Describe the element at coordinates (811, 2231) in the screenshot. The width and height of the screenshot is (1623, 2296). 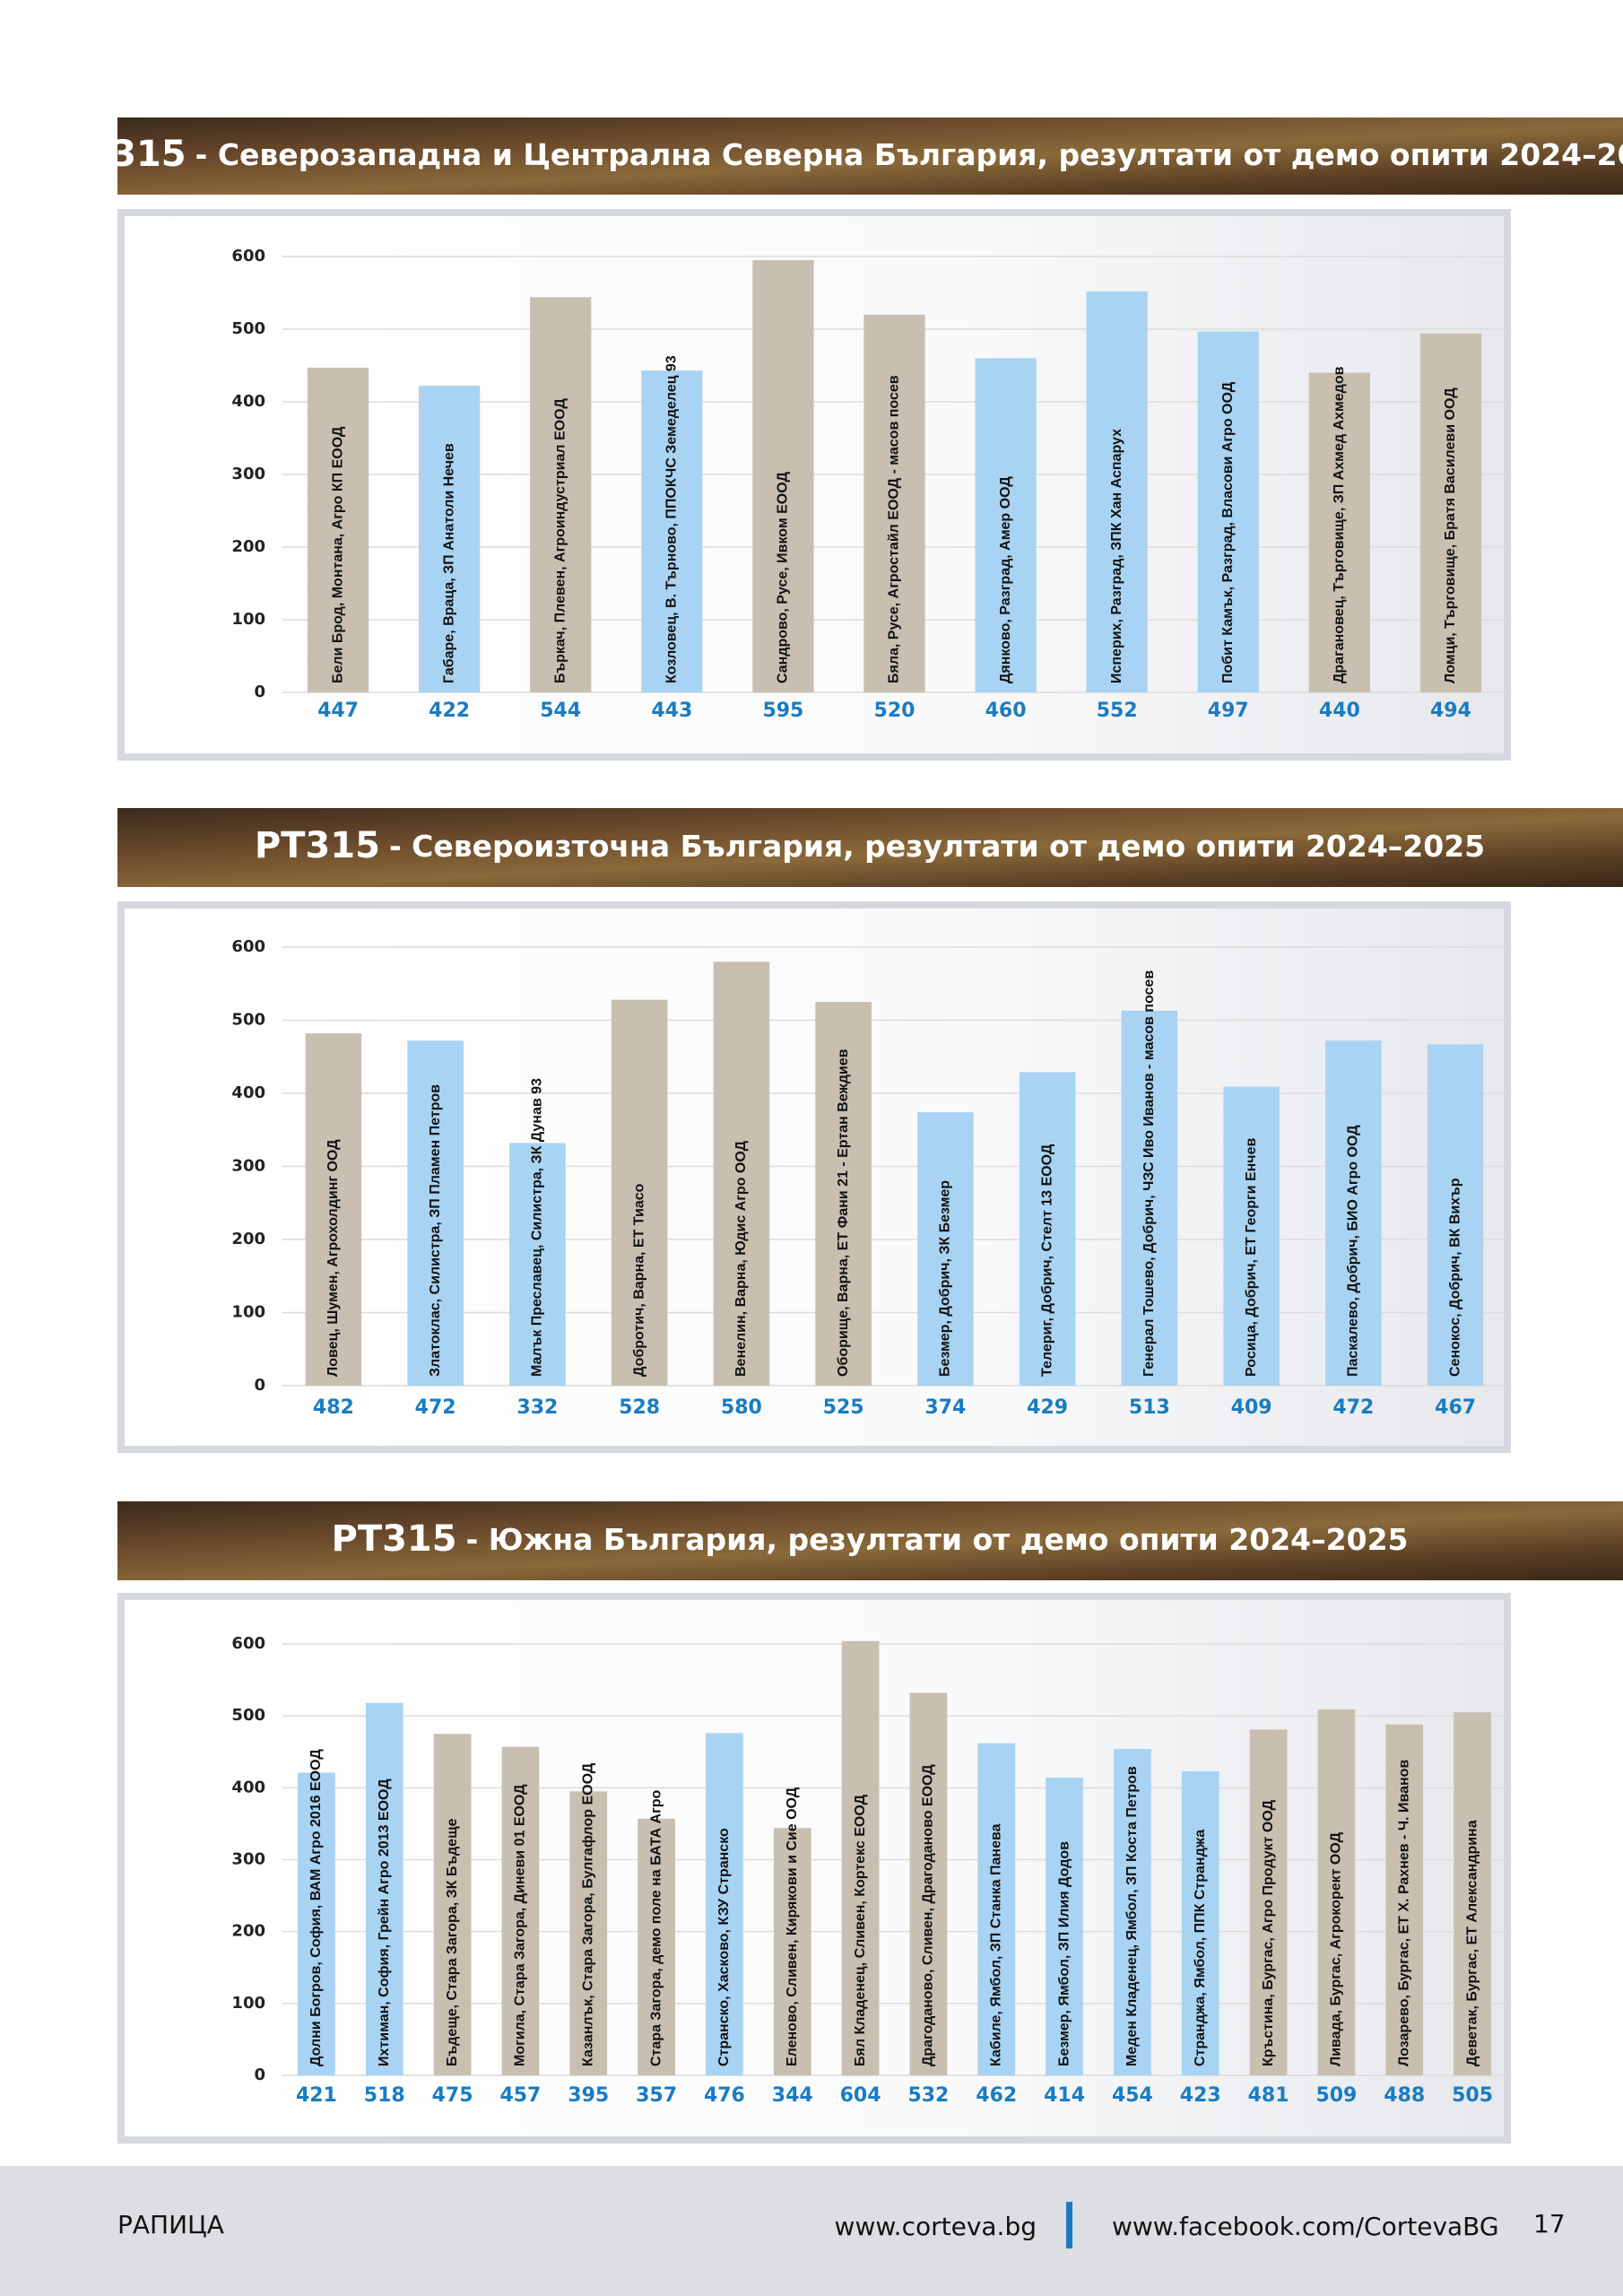
I see `footer-band` at that location.